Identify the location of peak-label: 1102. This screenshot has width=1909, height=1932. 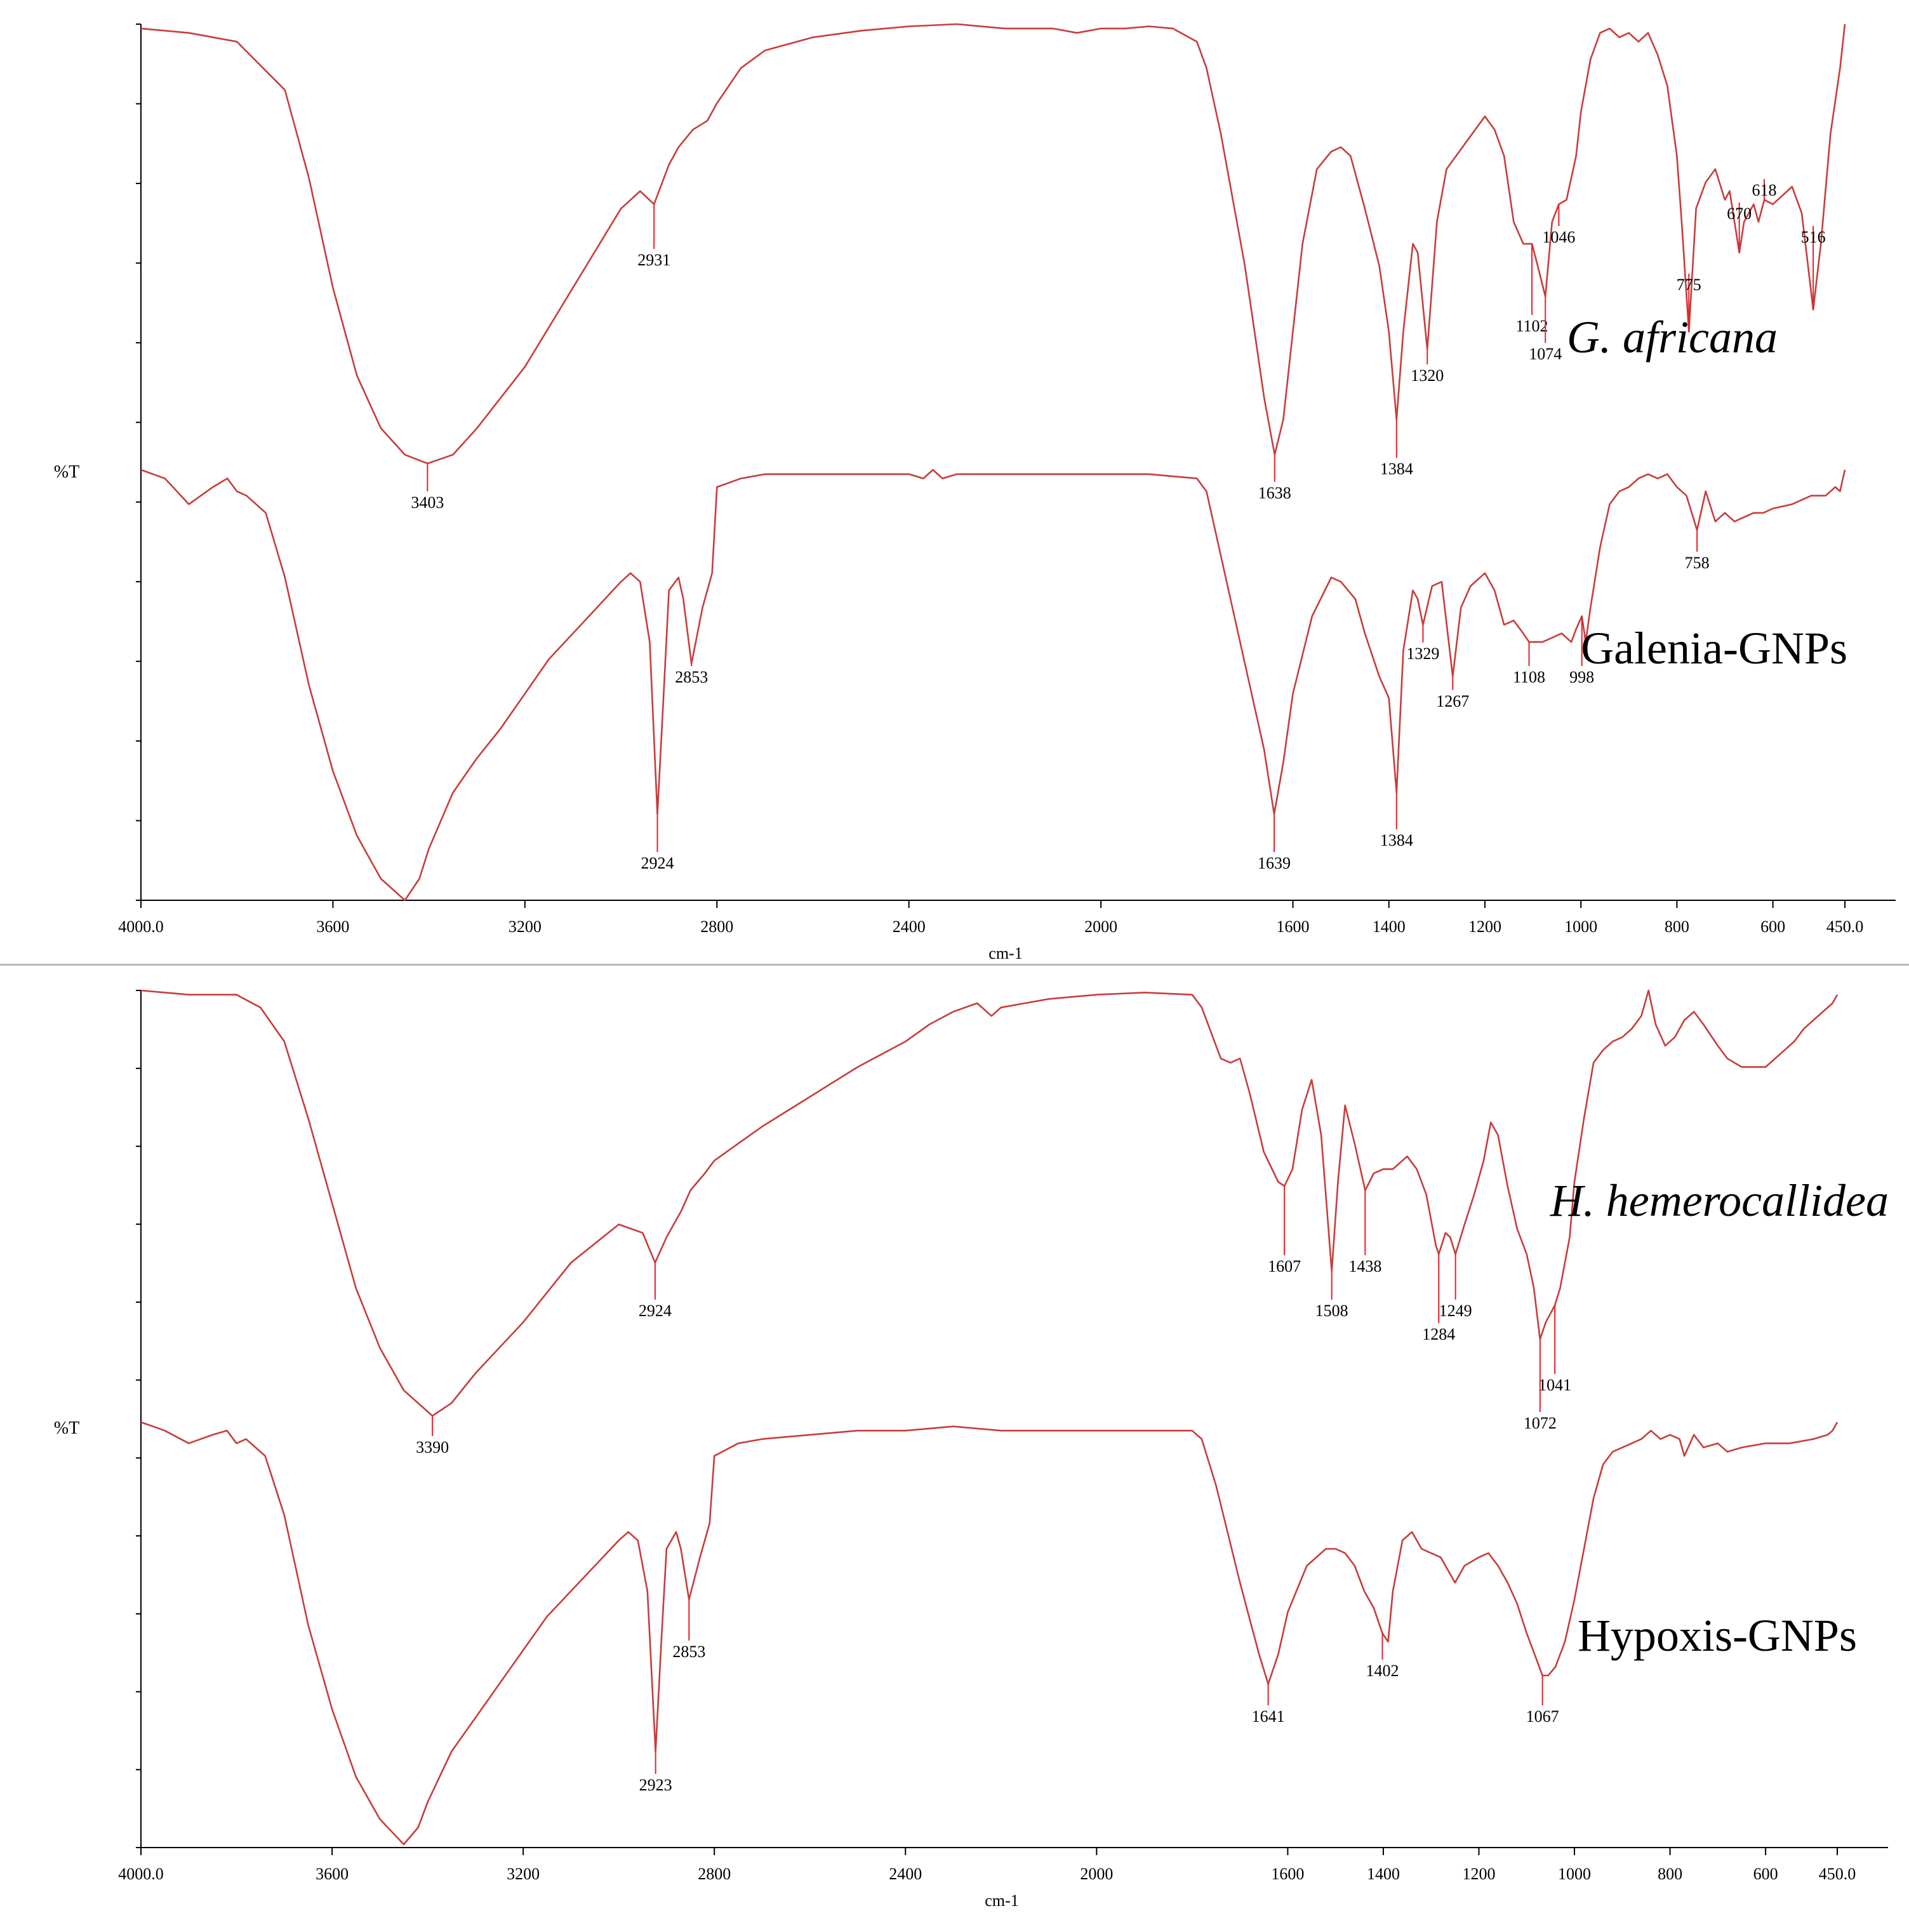
(1532, 326).